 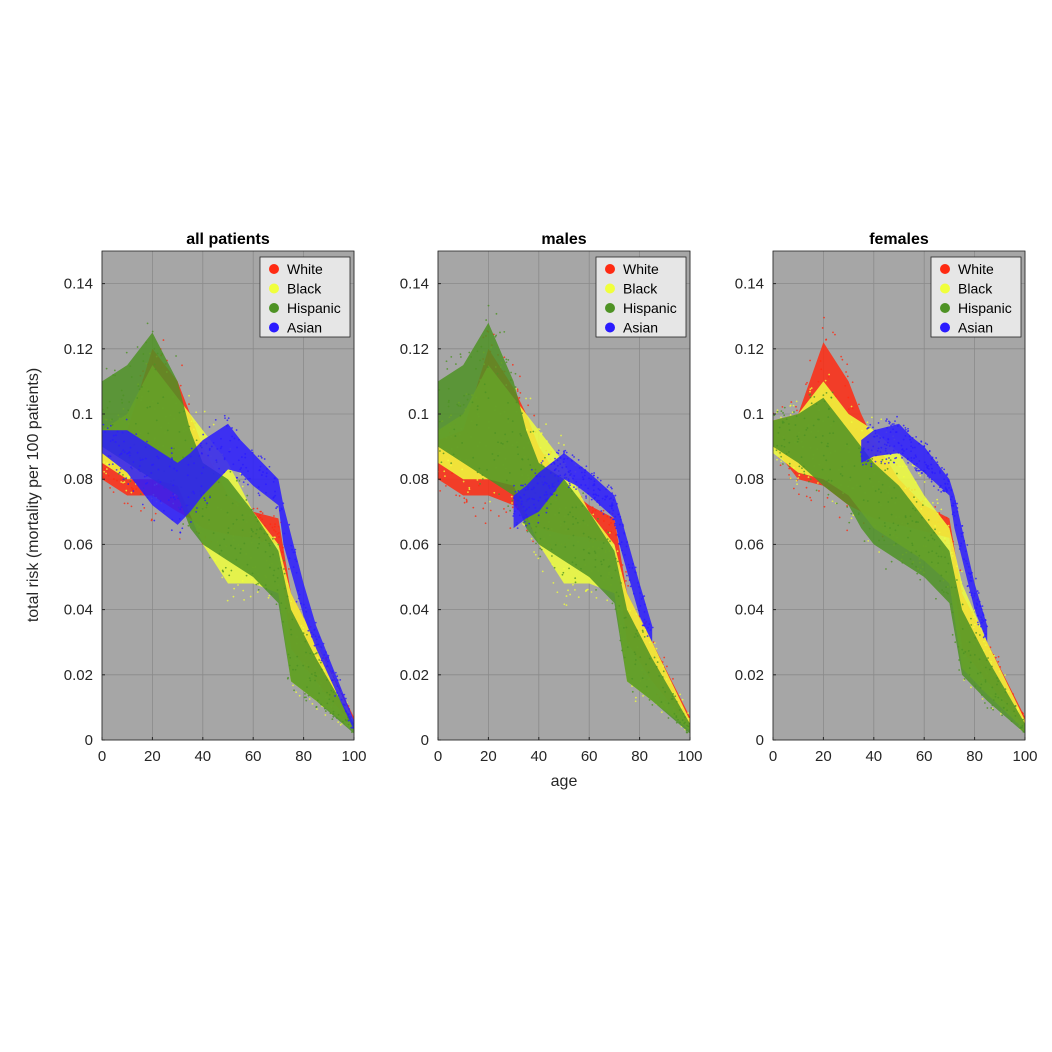 I want to click on x-tick-label: 60, so click(x=589, y=756).